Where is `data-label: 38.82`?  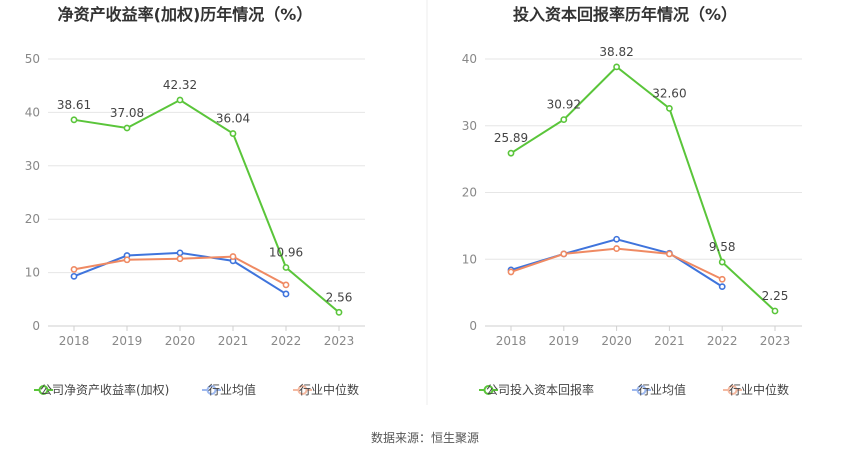
data-label: 38.82 is located at coordinates (616, 52).